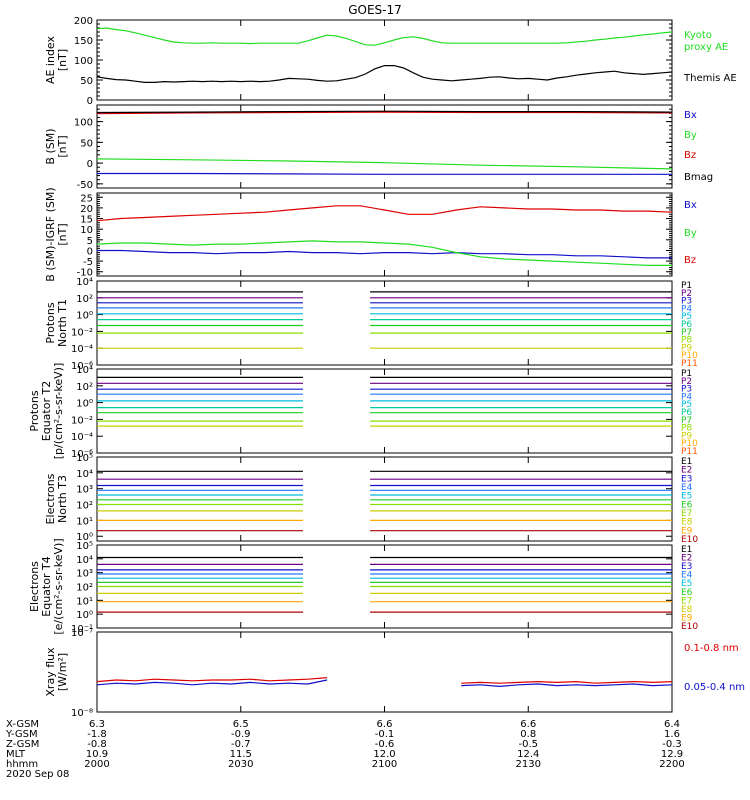 This screenshot has width=750, height=800. I want to click on legend-item: Bmag, so click(698, 177).